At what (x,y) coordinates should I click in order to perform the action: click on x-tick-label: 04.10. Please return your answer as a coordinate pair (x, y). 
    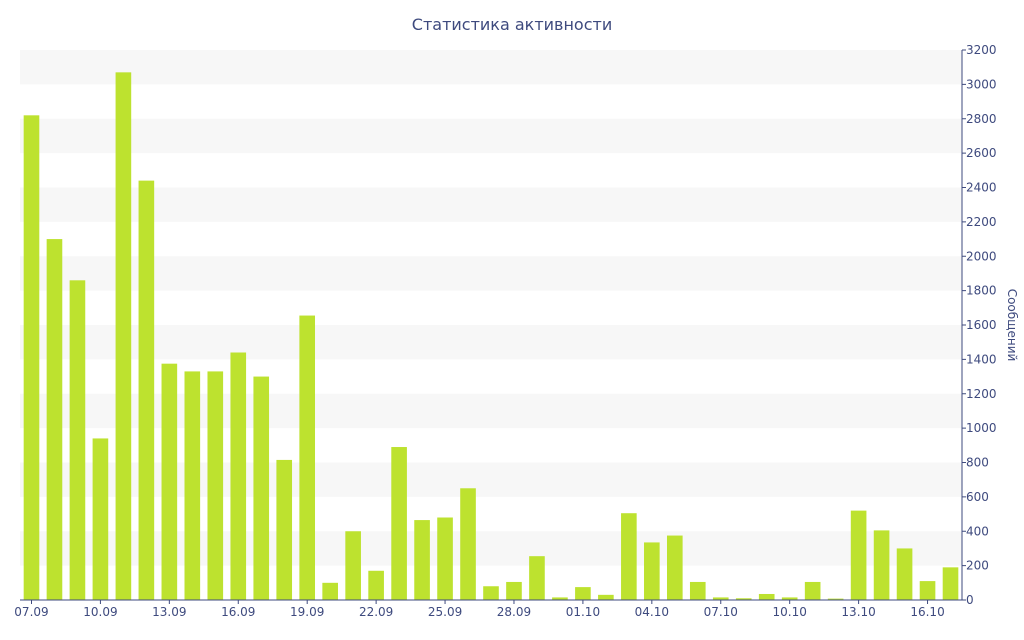
    Looking at the image, I should click on (652, 612).